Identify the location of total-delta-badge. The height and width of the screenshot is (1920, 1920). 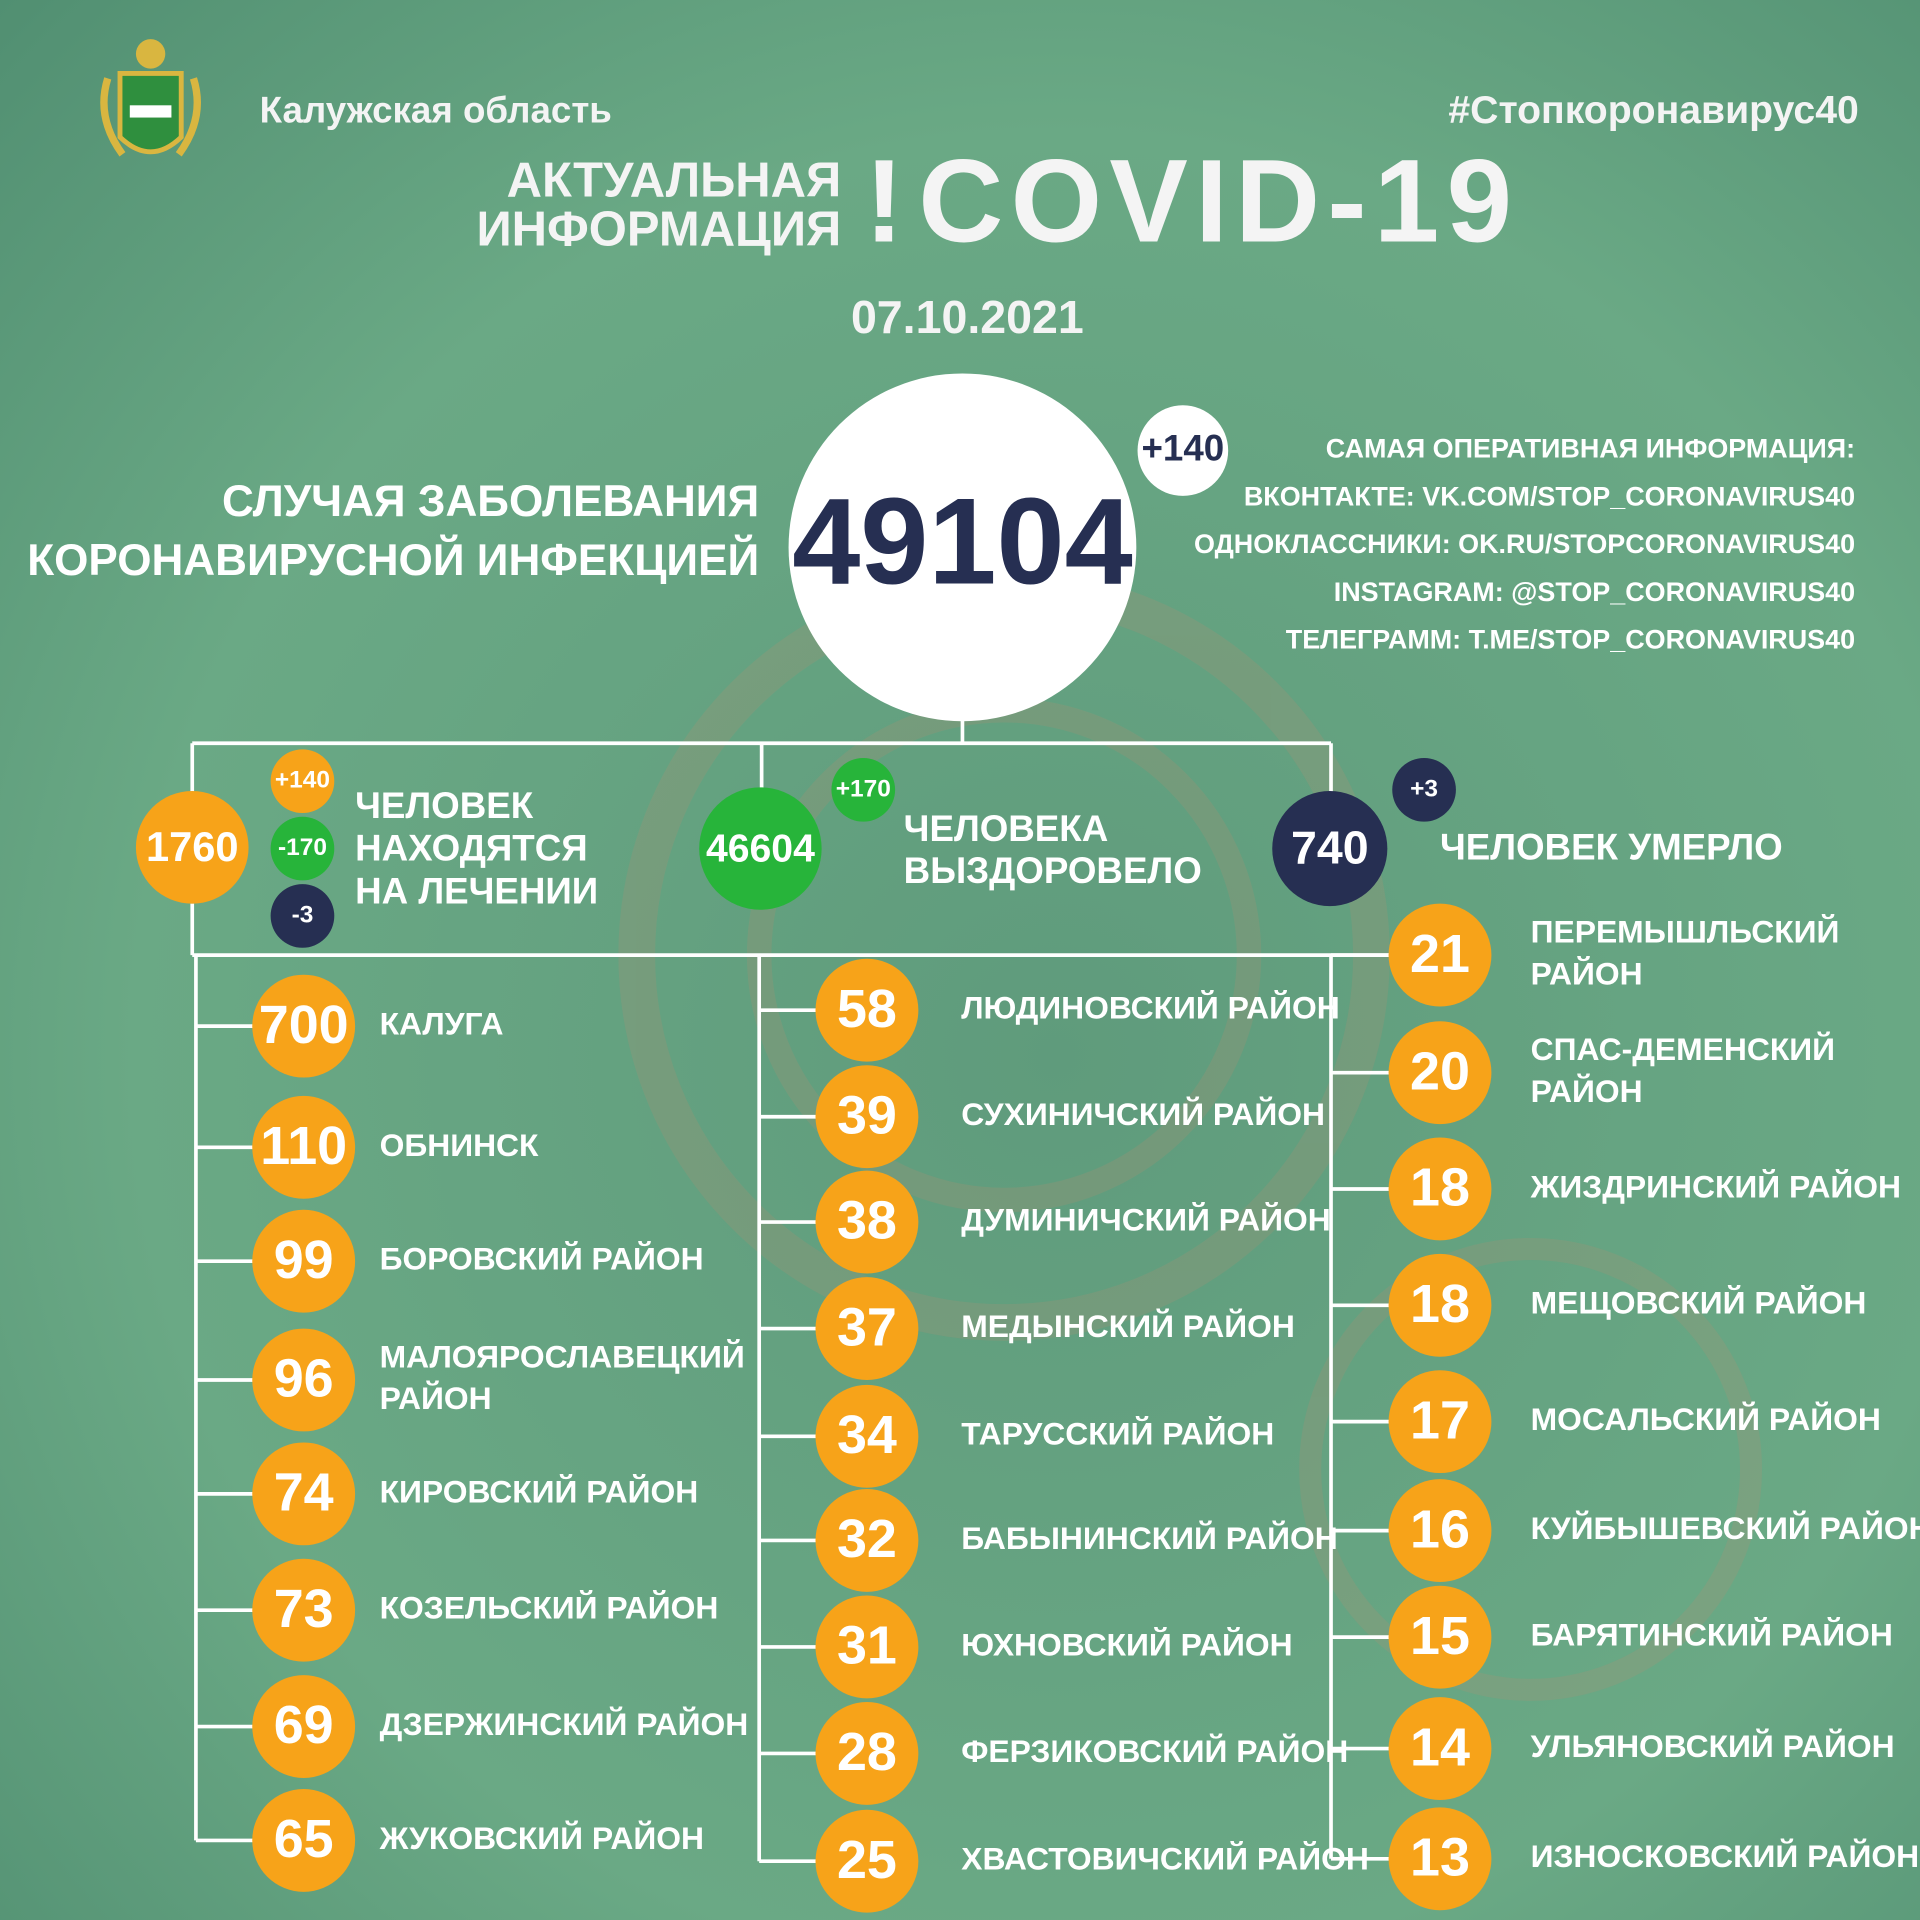
(1183, 450).